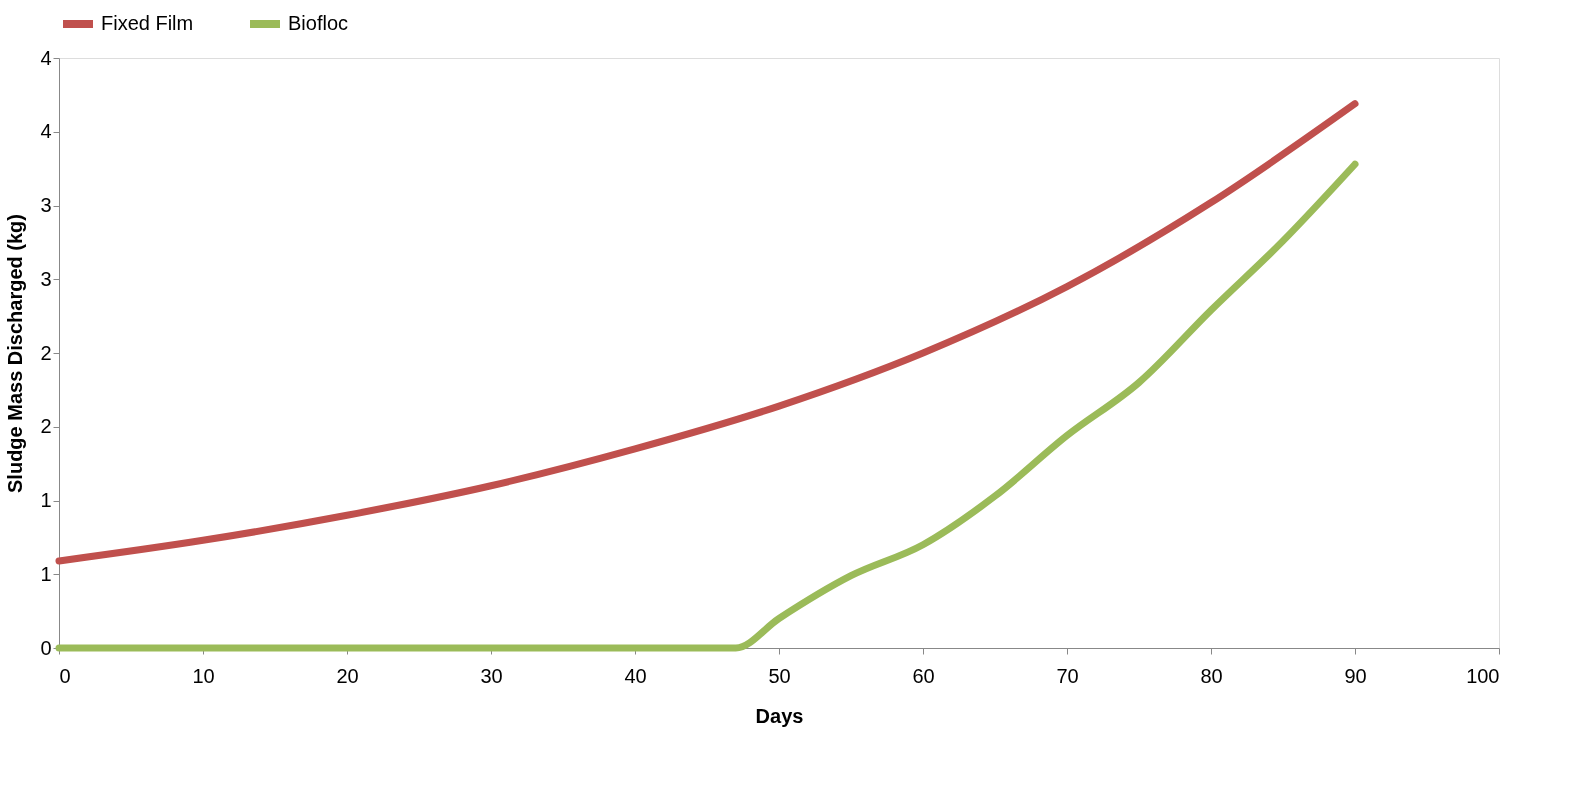  Describe the element at coordinates (491, 675) in the screenshot. I see `x-tick-label: 30` at that location.